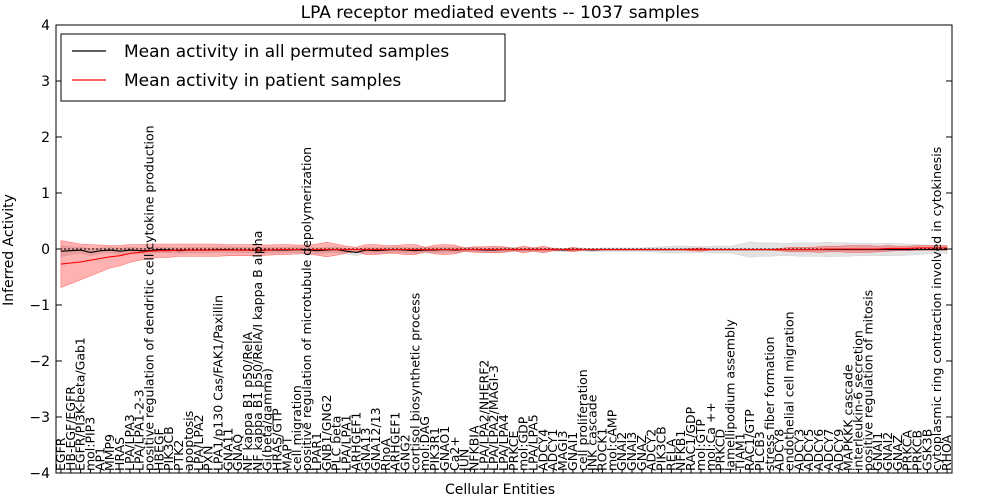  What do you see at coordinates (247, 401) in the screenshot?
I see `x-tick-label: NF kappa B1 p50/RelA` at bounding box center [247, 401].